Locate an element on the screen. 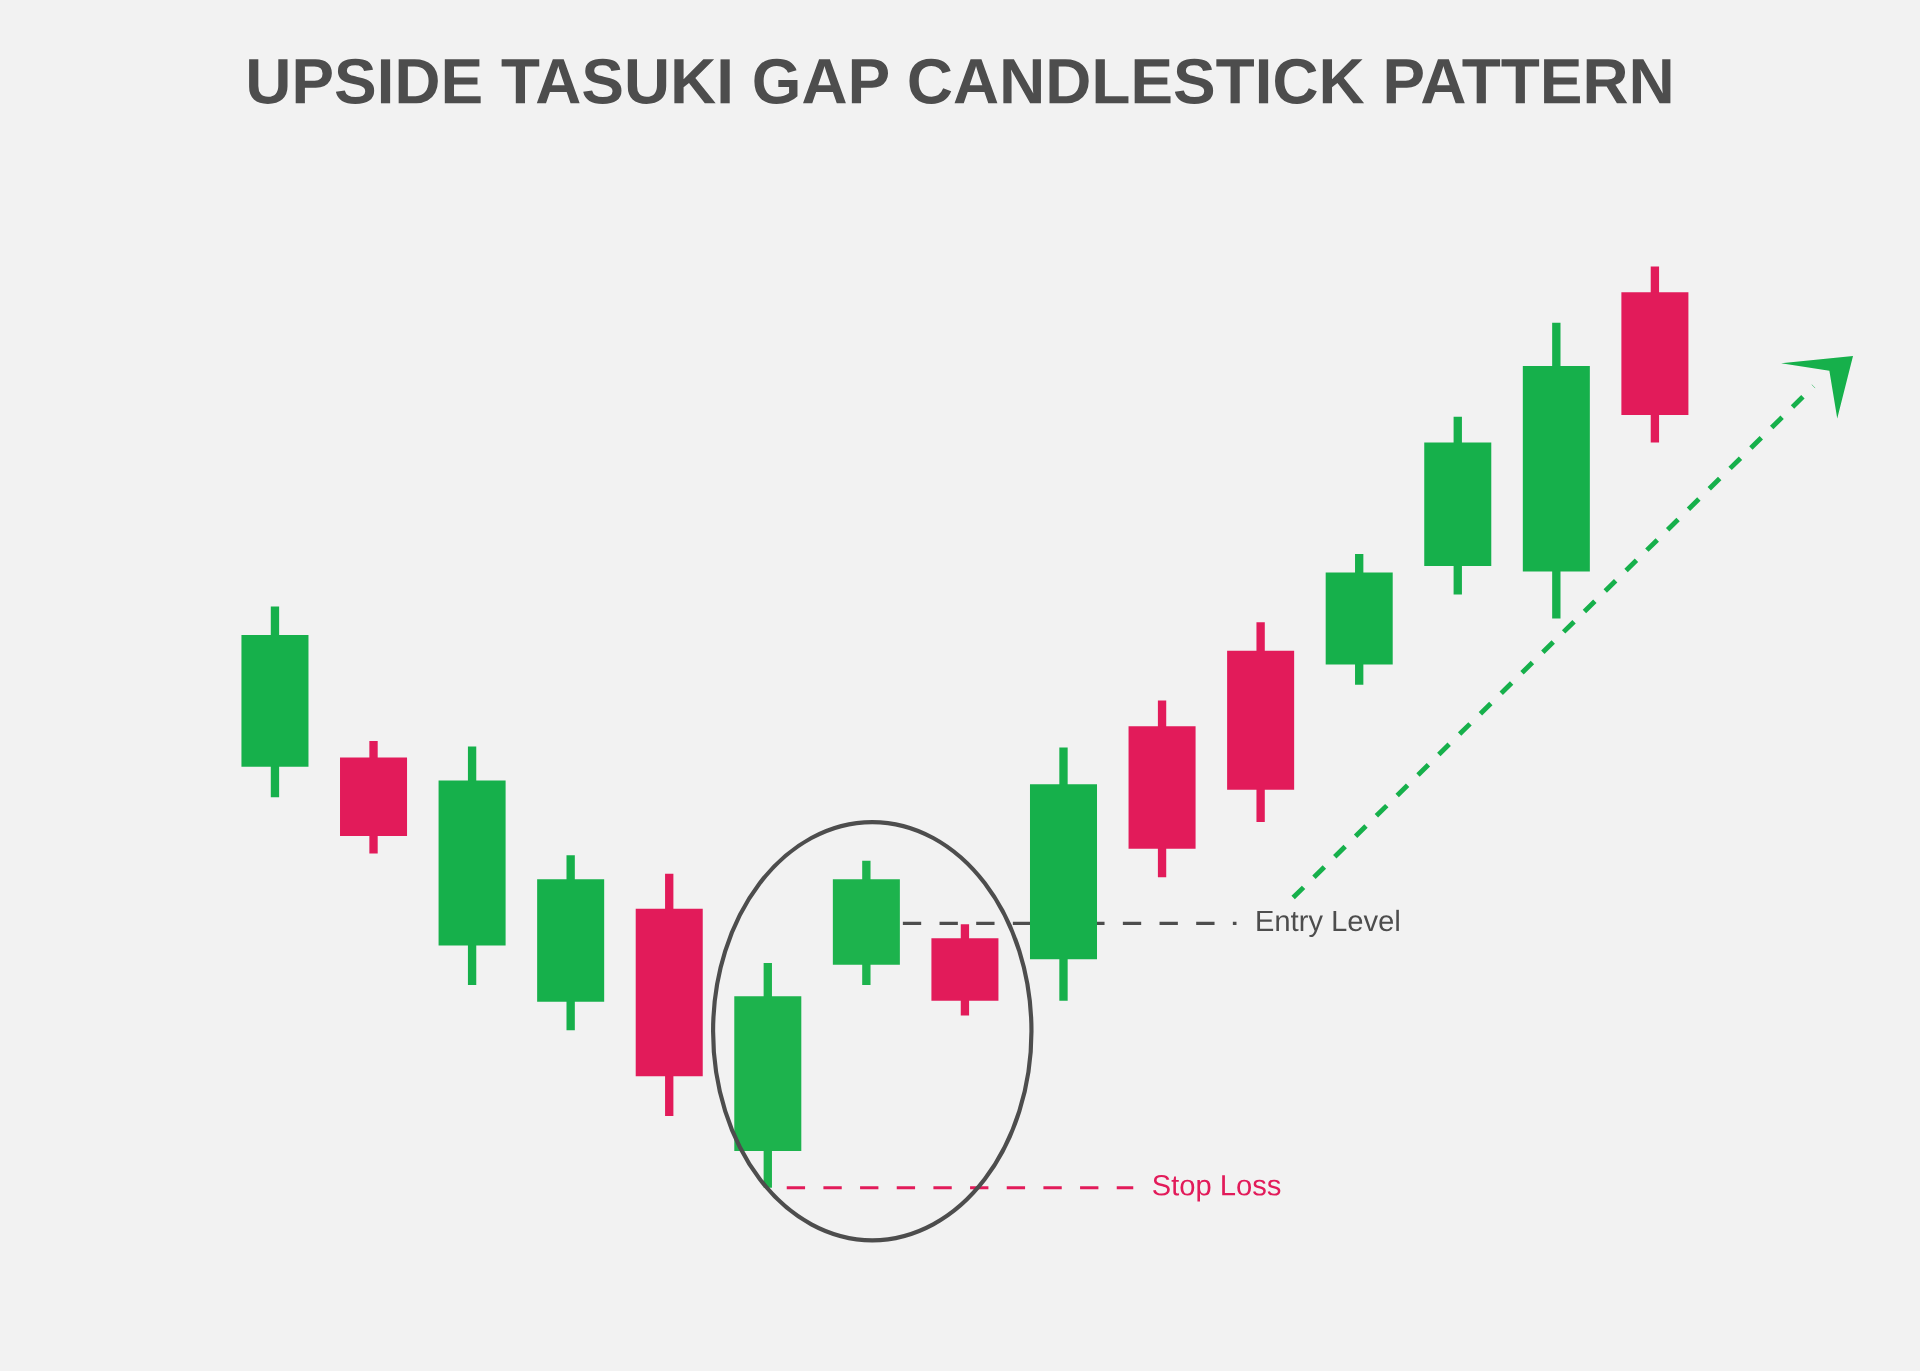  ref-line-label: Stop Loss is located at coordinates (1217, 1188).